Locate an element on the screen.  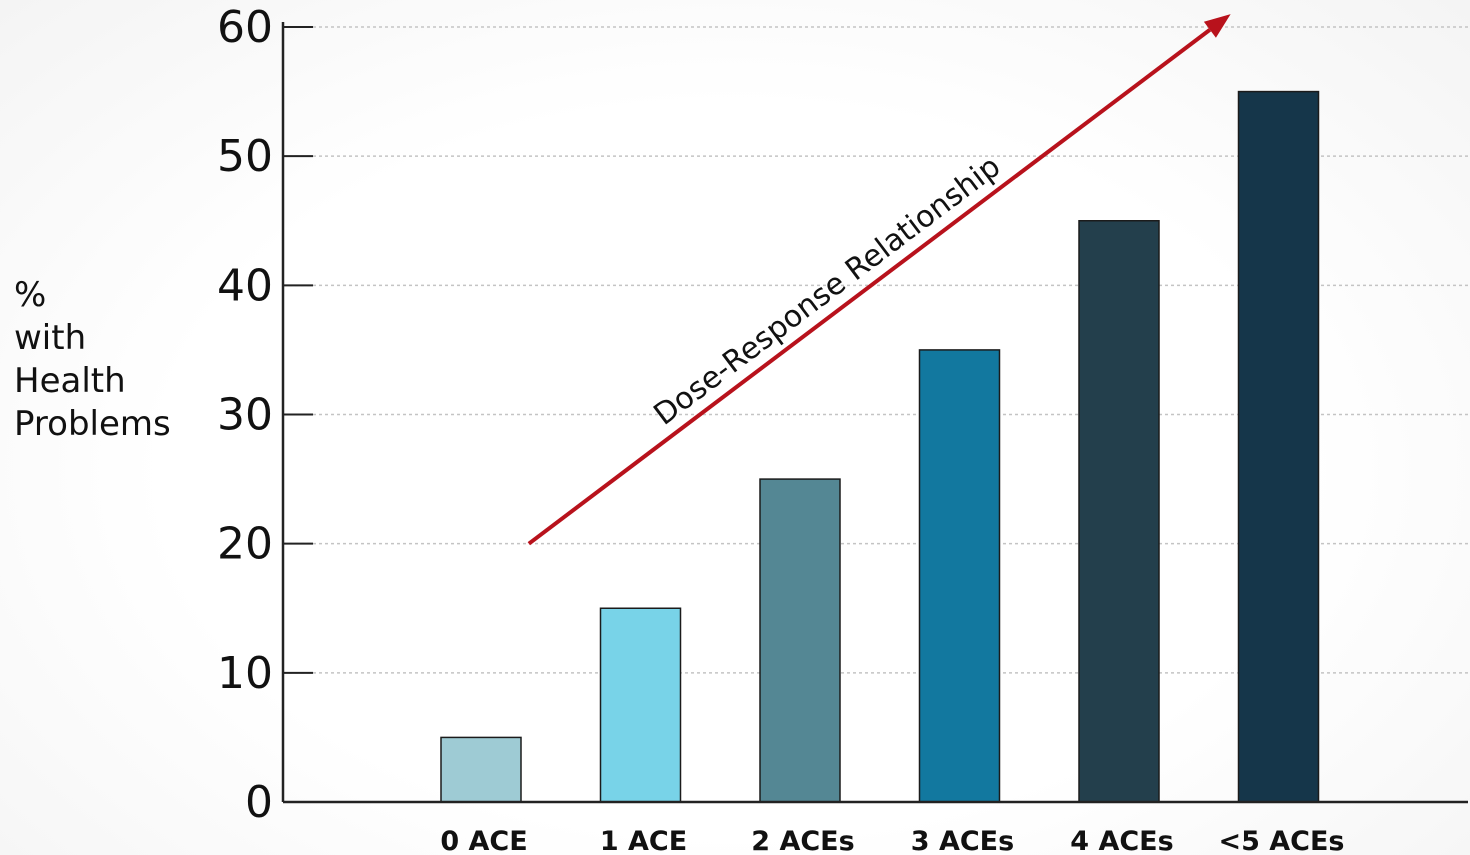
y-tick-label: 0 is located at coordinates (259, 802).